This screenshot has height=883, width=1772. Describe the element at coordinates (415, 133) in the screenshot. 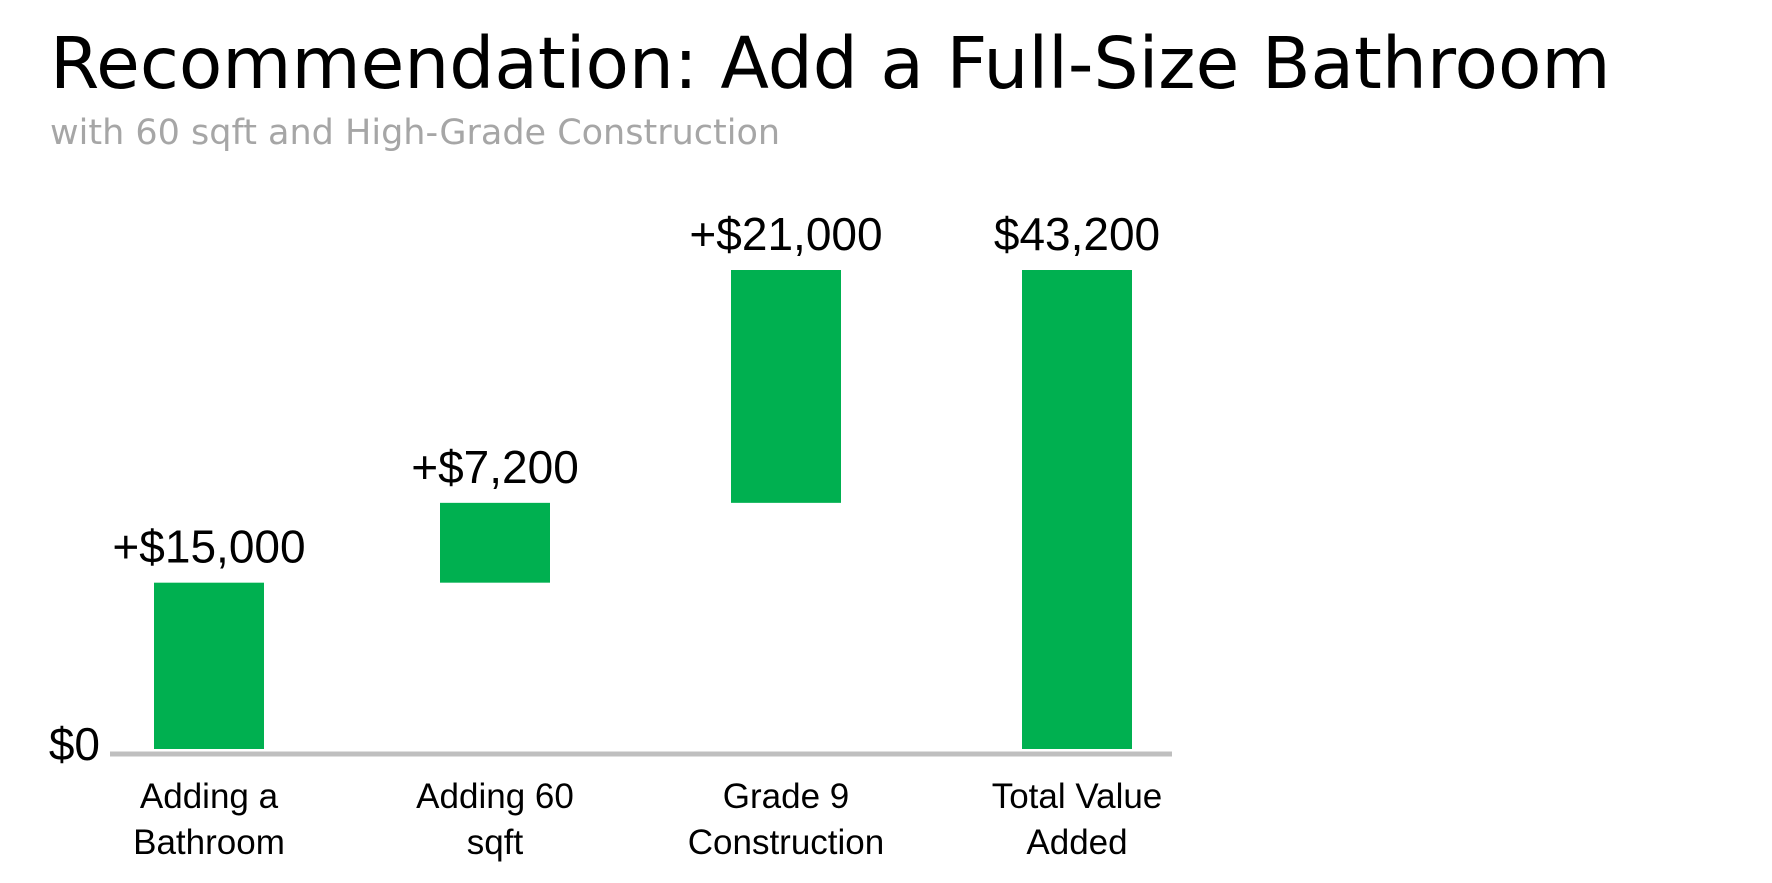

I see `chart-subtitle: with 60 sqft and High-Grade Construction` at that location.